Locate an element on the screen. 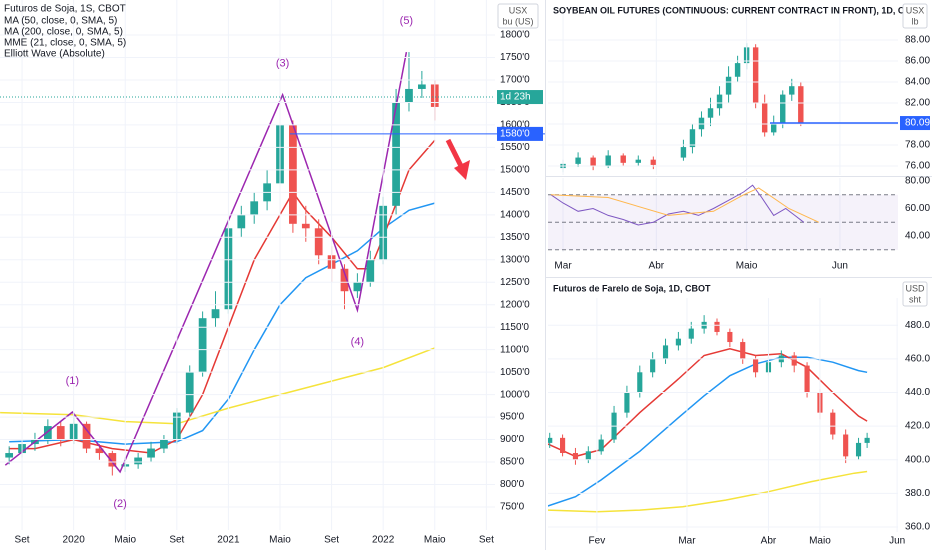  y-tick-label: 1150'0 is located at coordinates (514, 327).